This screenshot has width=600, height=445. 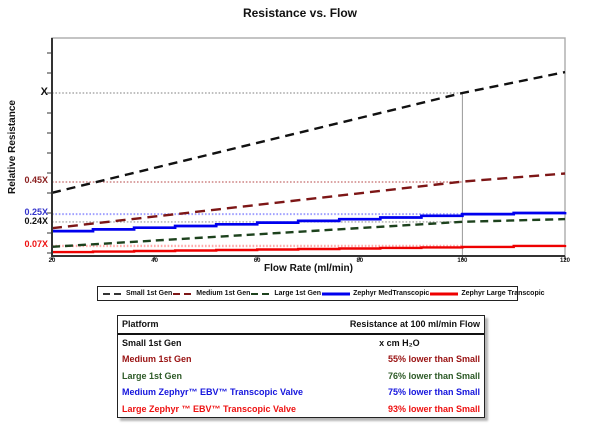 What do you see at coordinates (223, 293) in the screenshot?
I see `legend-item-label: Medium 1st Gen` at bounding box center [223, 293].